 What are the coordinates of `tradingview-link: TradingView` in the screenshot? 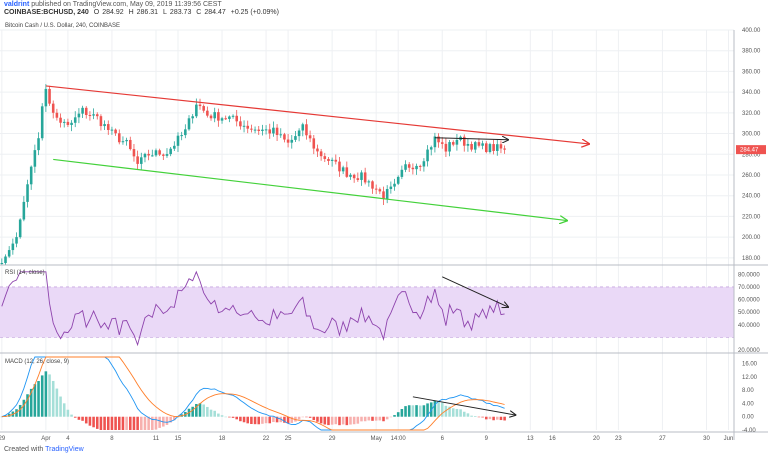 It's located at (64, 449).